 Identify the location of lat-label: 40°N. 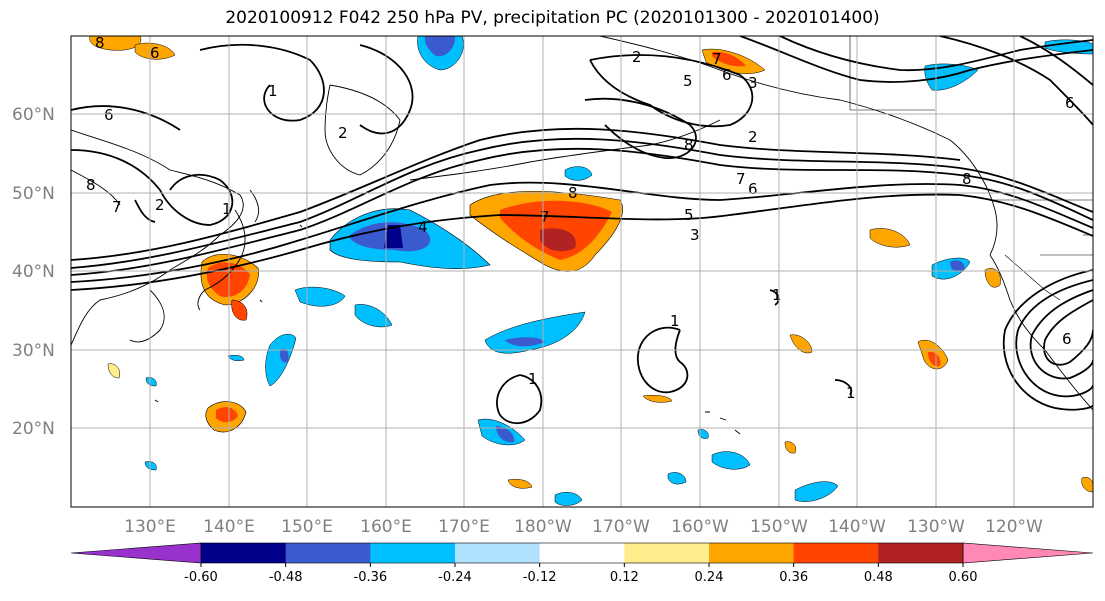
(33, 272).